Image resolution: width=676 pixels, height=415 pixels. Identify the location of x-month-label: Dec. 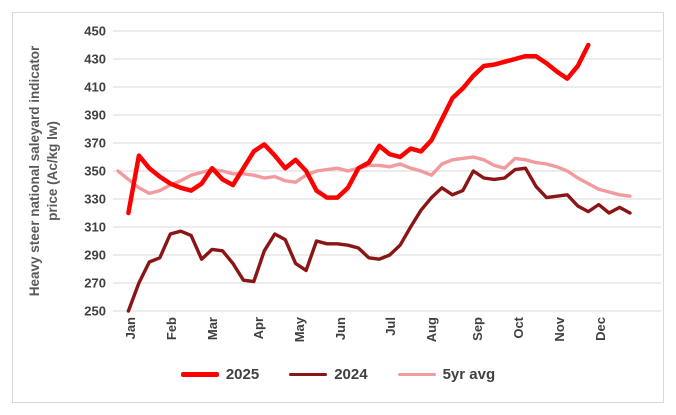
(600, 329).